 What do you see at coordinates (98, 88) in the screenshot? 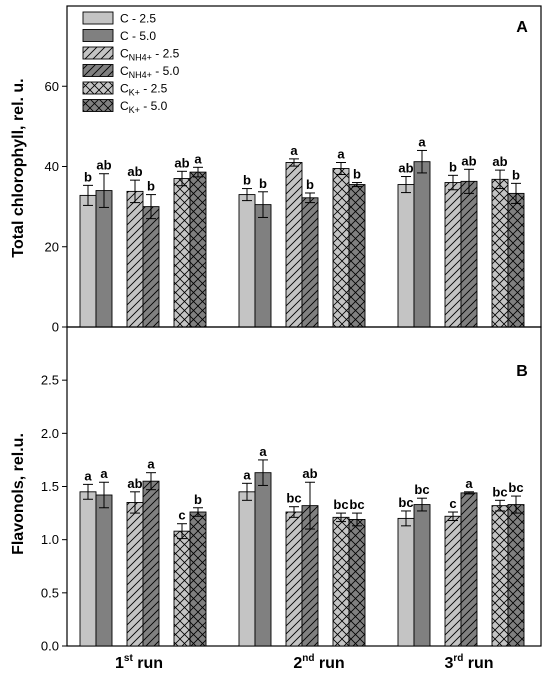
I see `legend-swatch-pattern-K25` at bounding box center [98, 88].